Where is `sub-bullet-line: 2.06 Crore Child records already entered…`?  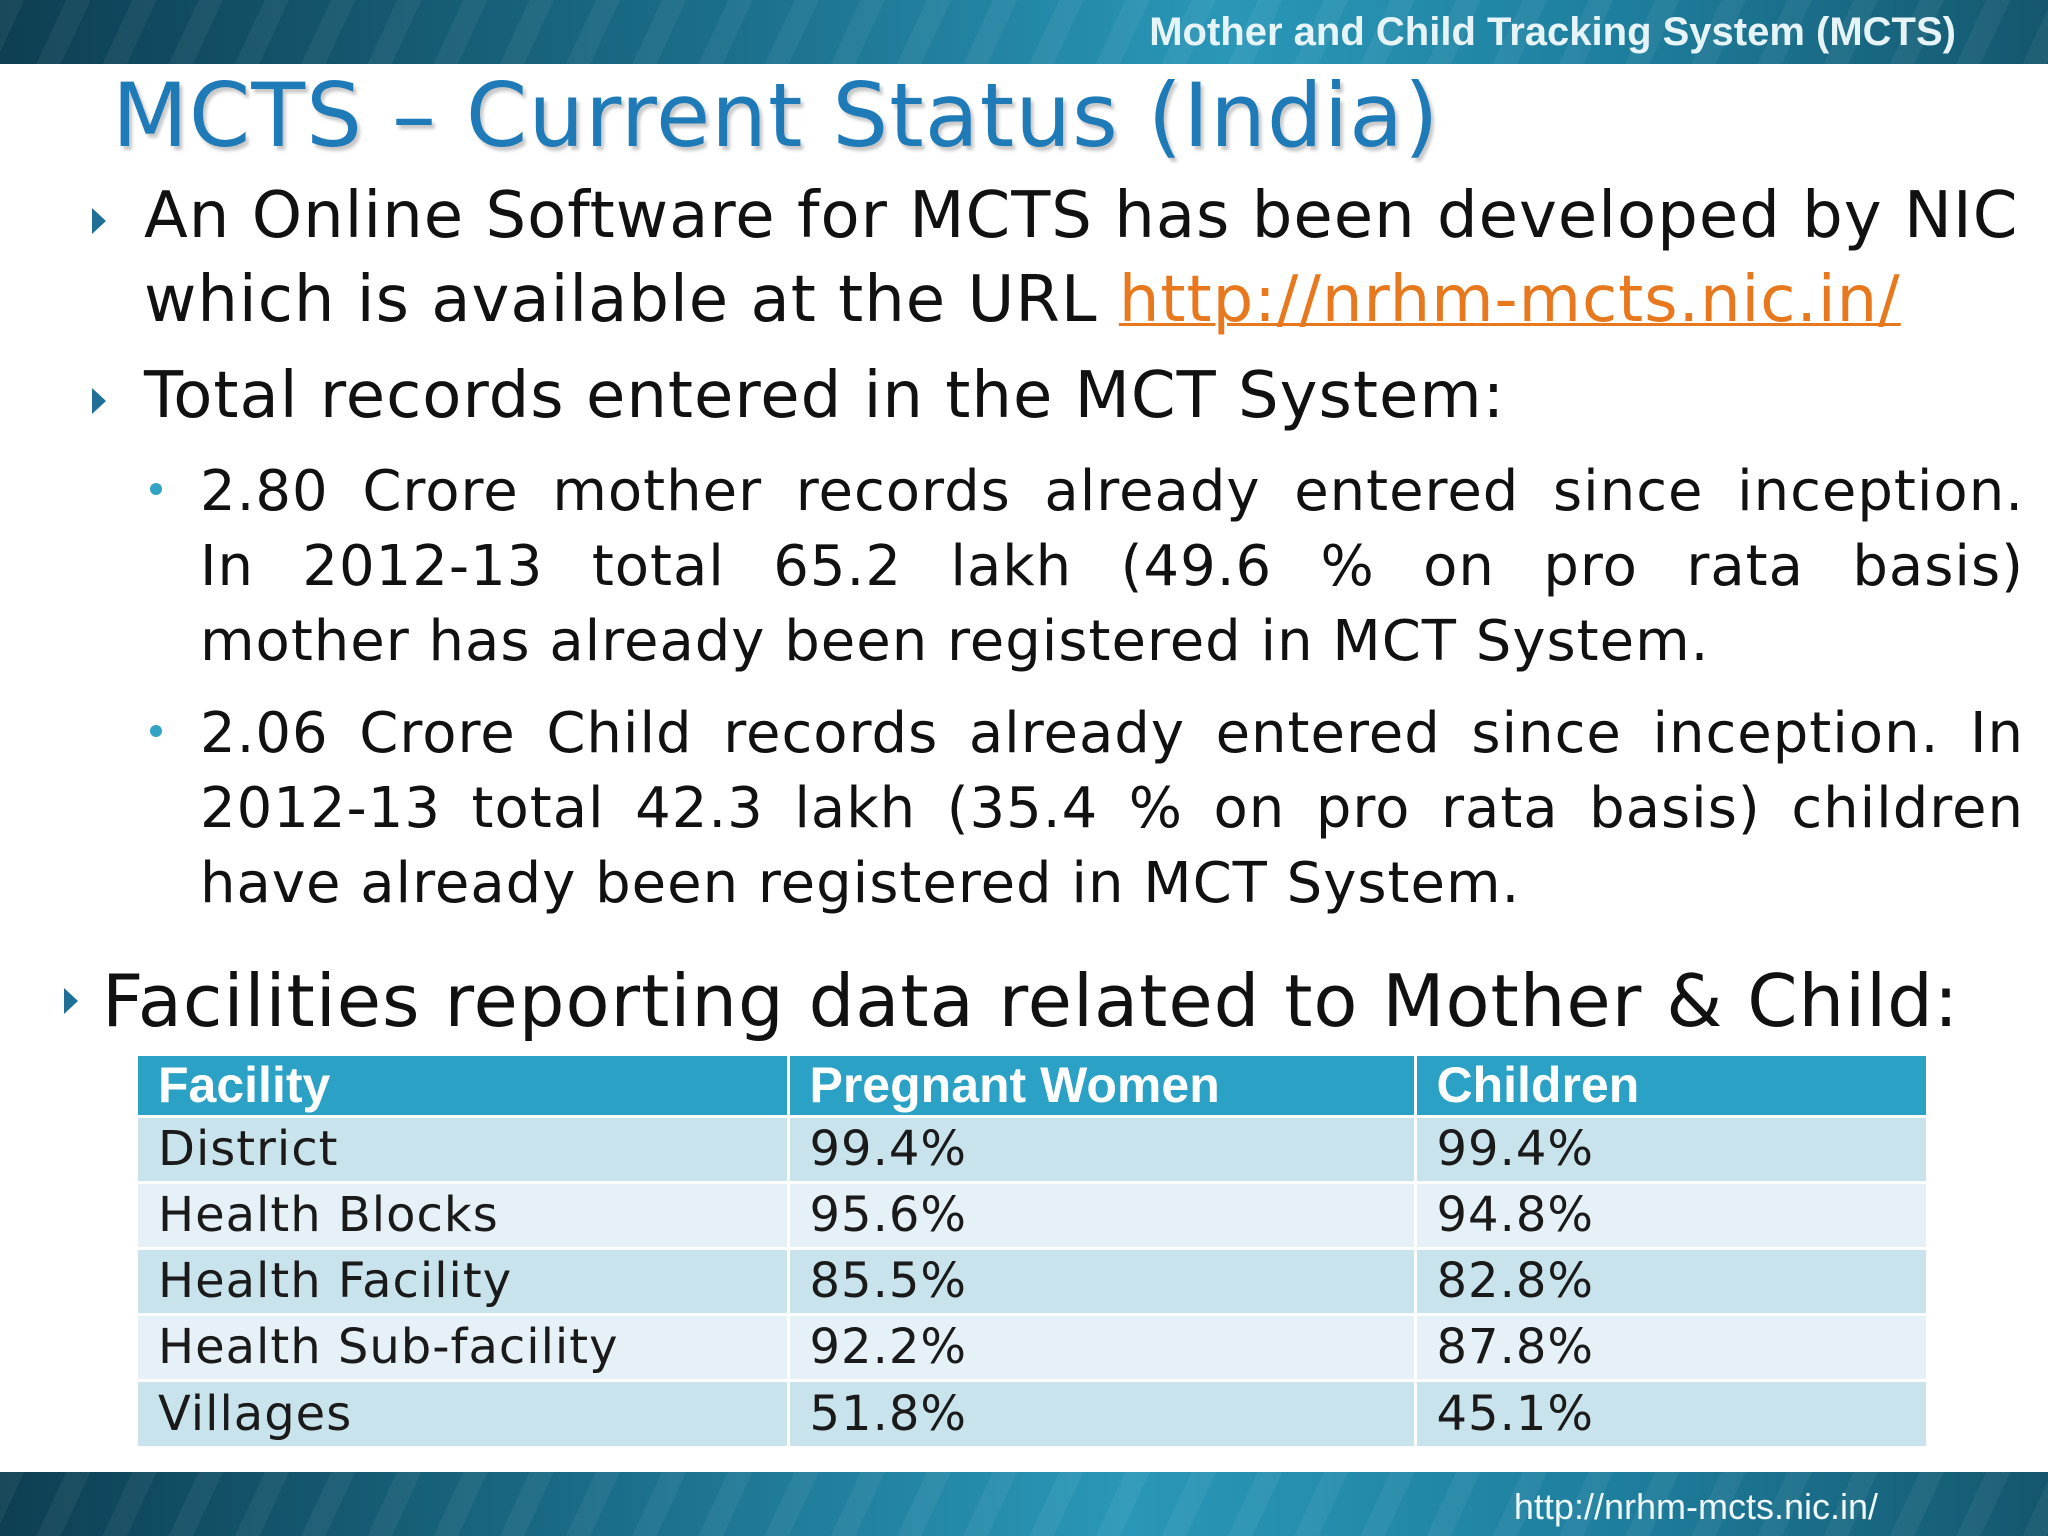
sub-bullet-line: 2.06 Crore Child records already entered… is located at coordinates (1112, 733).